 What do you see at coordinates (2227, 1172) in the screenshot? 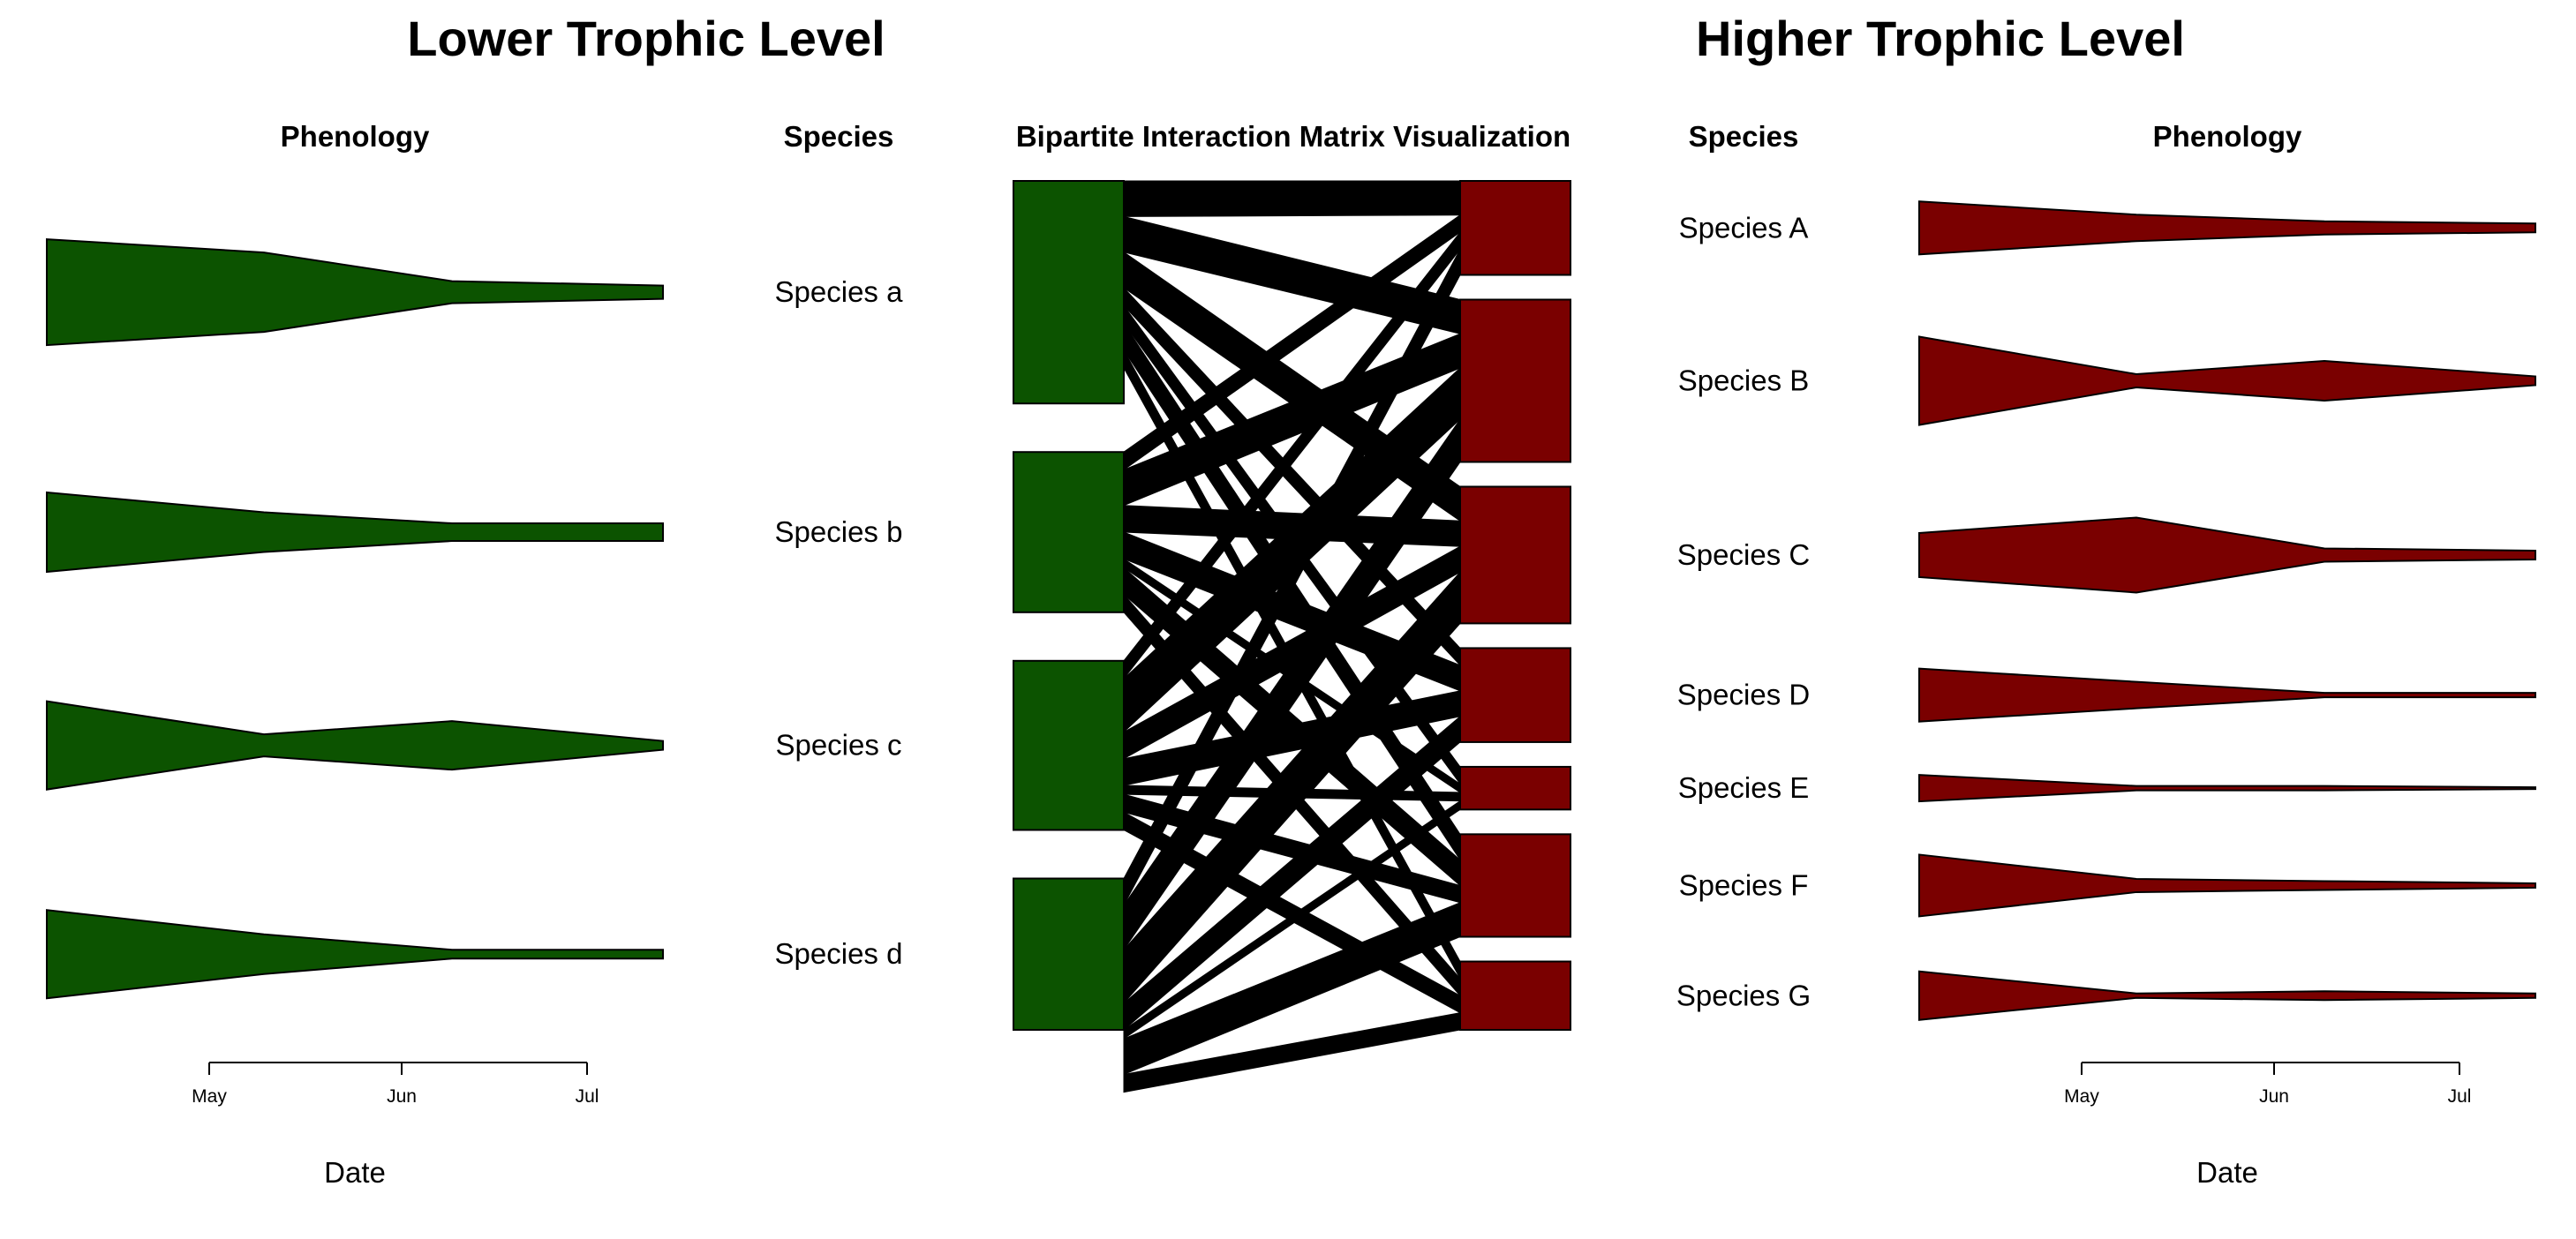
I see `date-axis-right-title: Date` at bounding box center [2227, 1172].